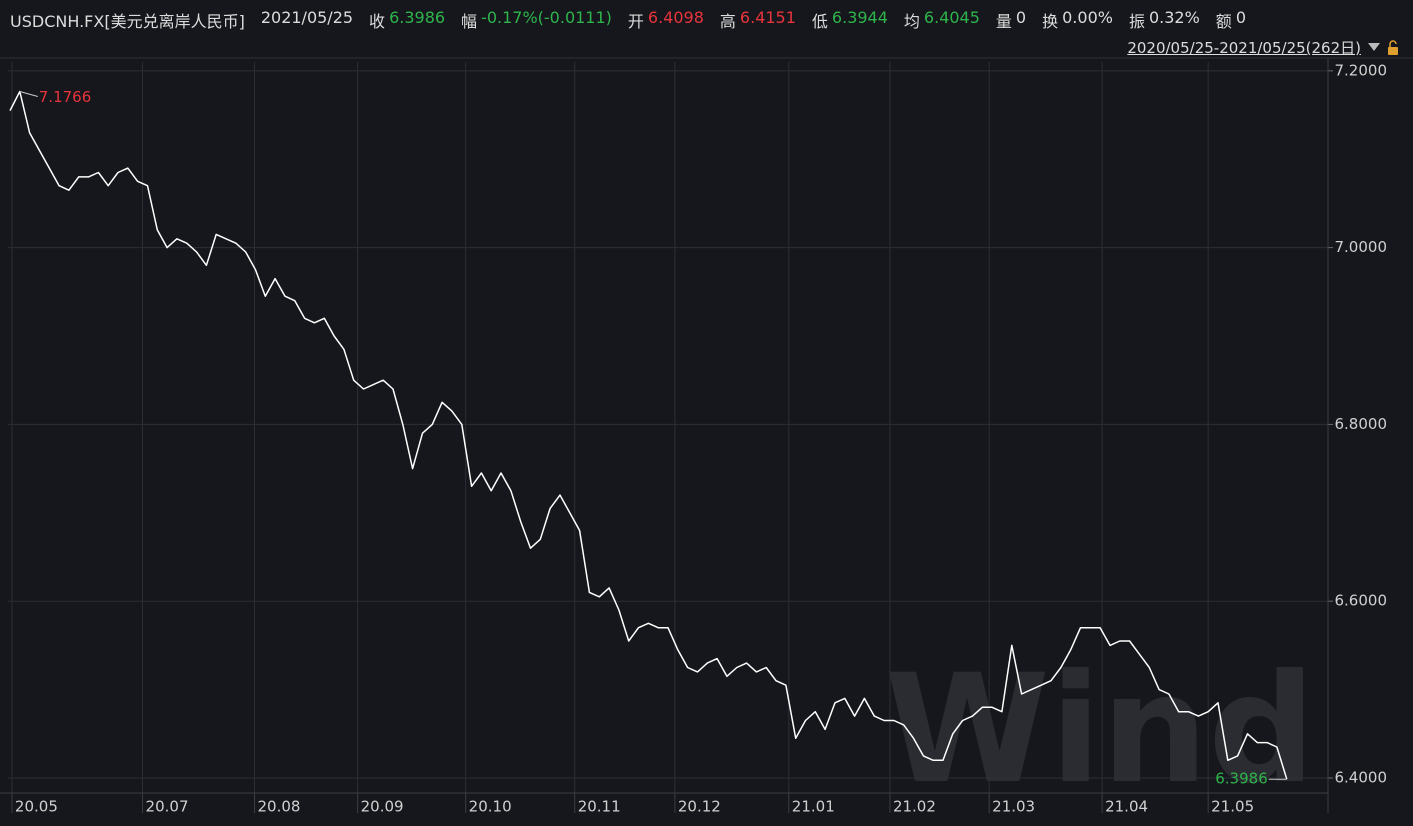 This screenshot has height=826, width=1413. What do you see at coordinates (65, 97) in the screenshot?
I see `high-label: 7.1766` at bounding box center [65, 97].